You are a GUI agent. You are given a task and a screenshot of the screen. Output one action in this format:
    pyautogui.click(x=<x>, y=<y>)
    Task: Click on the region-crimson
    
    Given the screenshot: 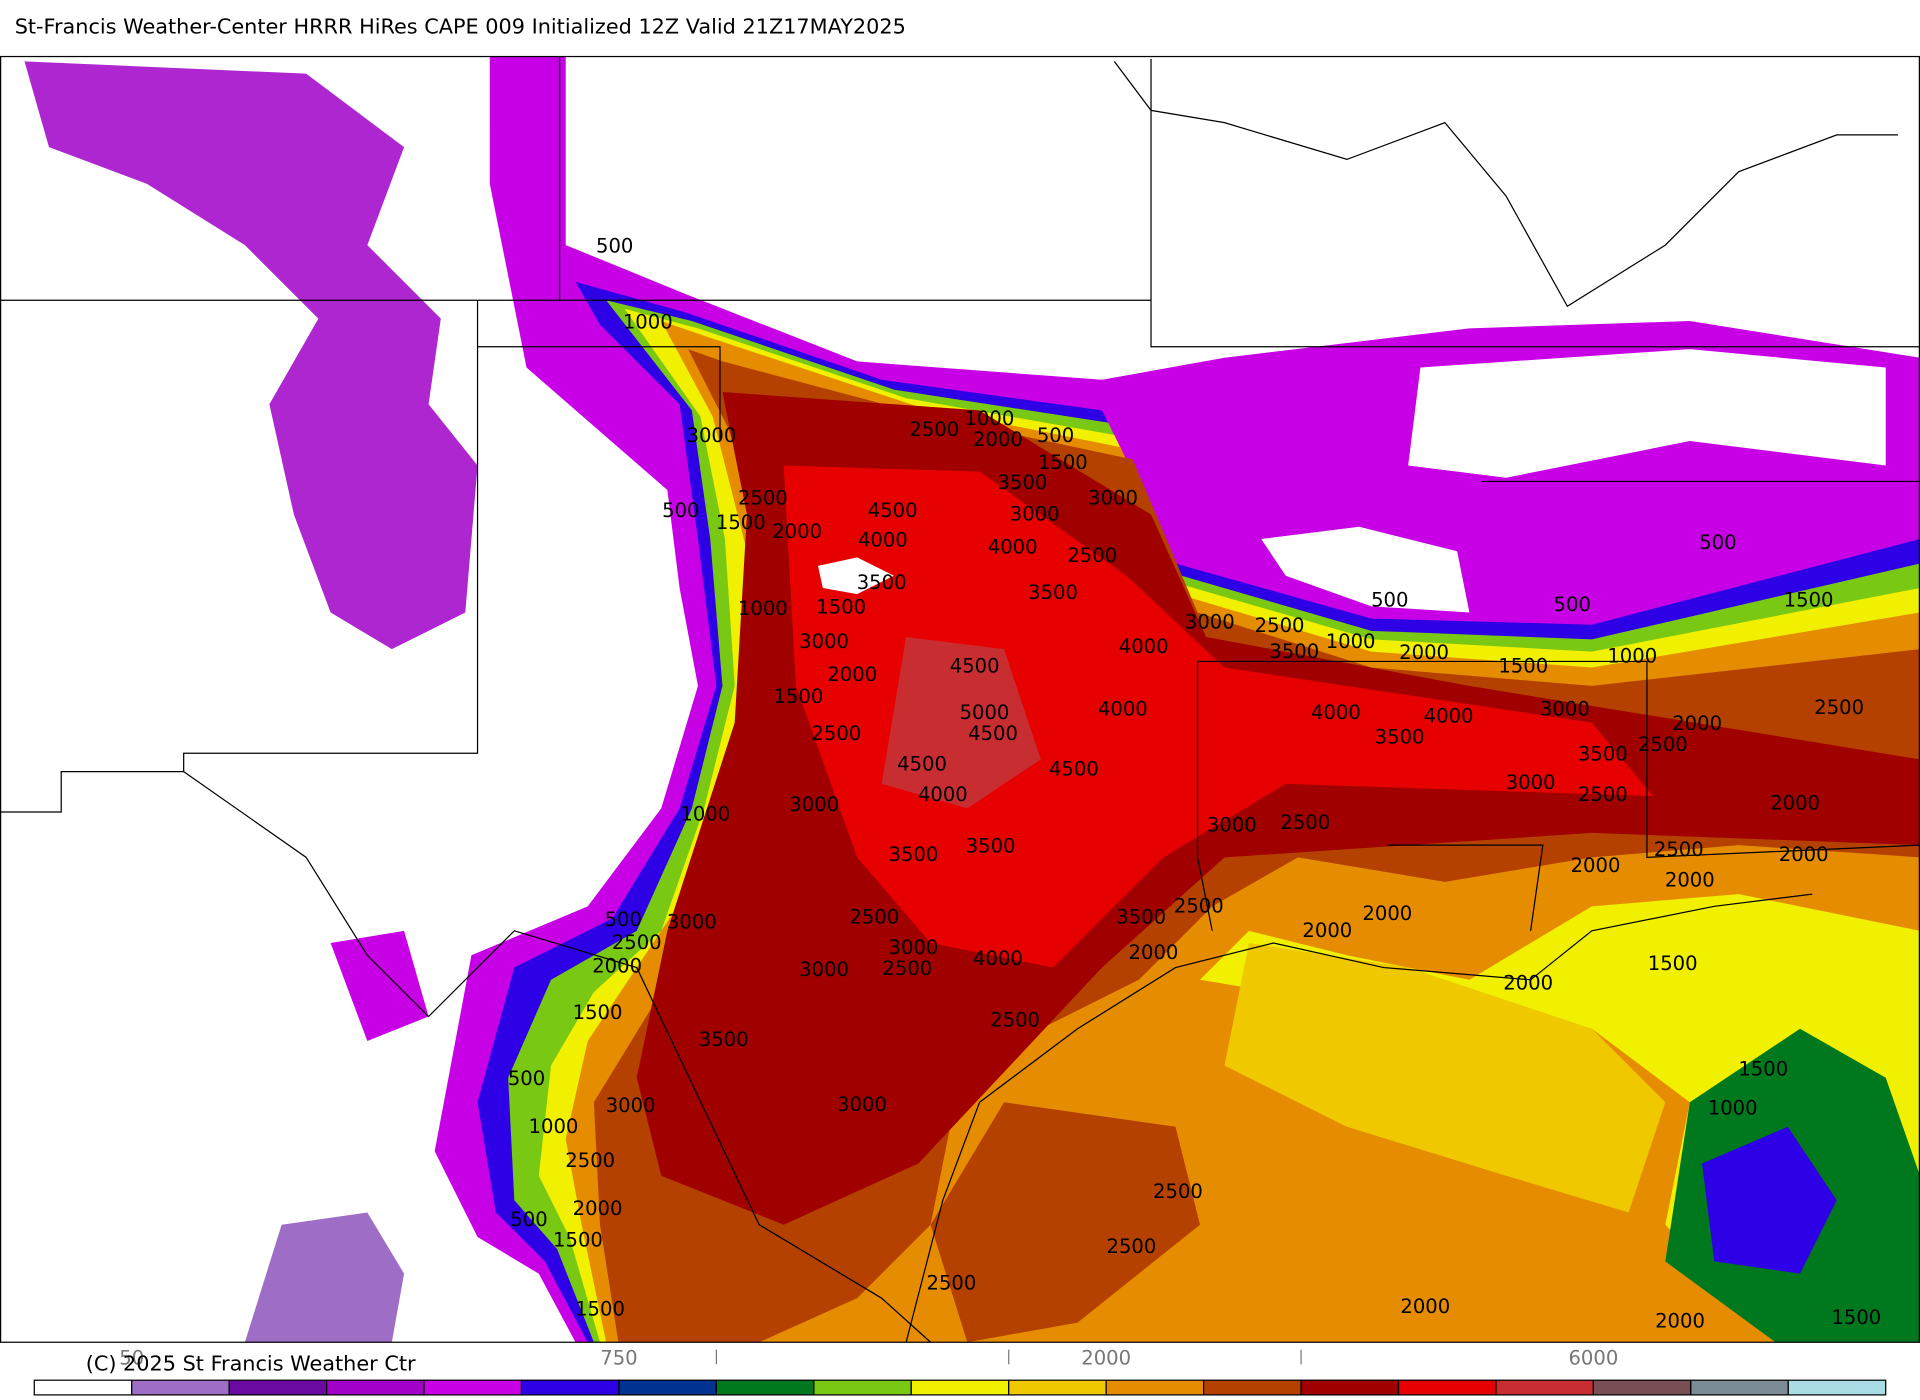 What is the action you would take?
    pyautogui.click(x=961, y=722)
    